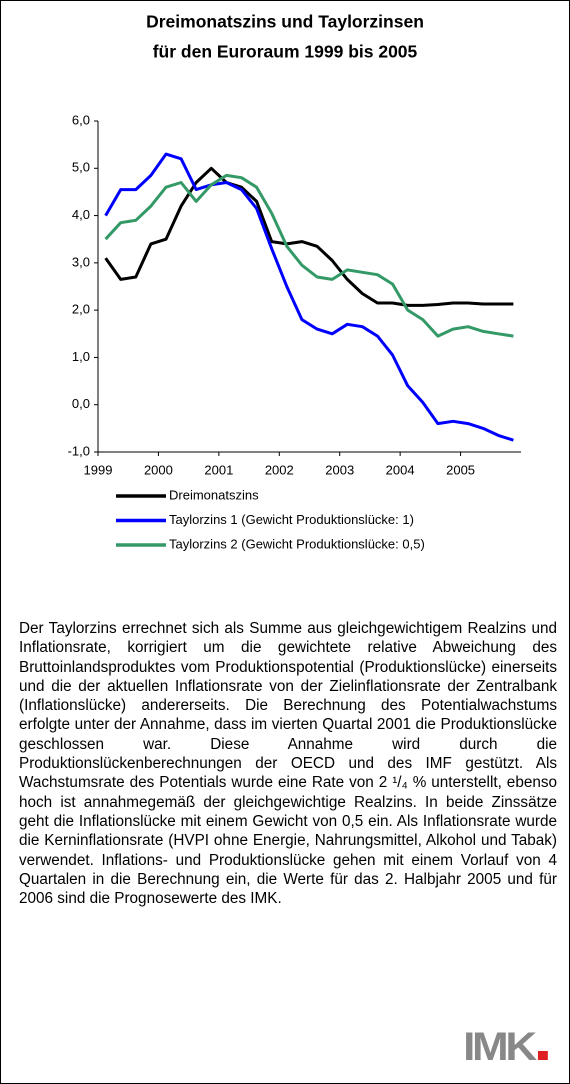 The width and height of the screenshot is (570, 1084). I want to click on x-tick-label: 2003, so click(339, 469).